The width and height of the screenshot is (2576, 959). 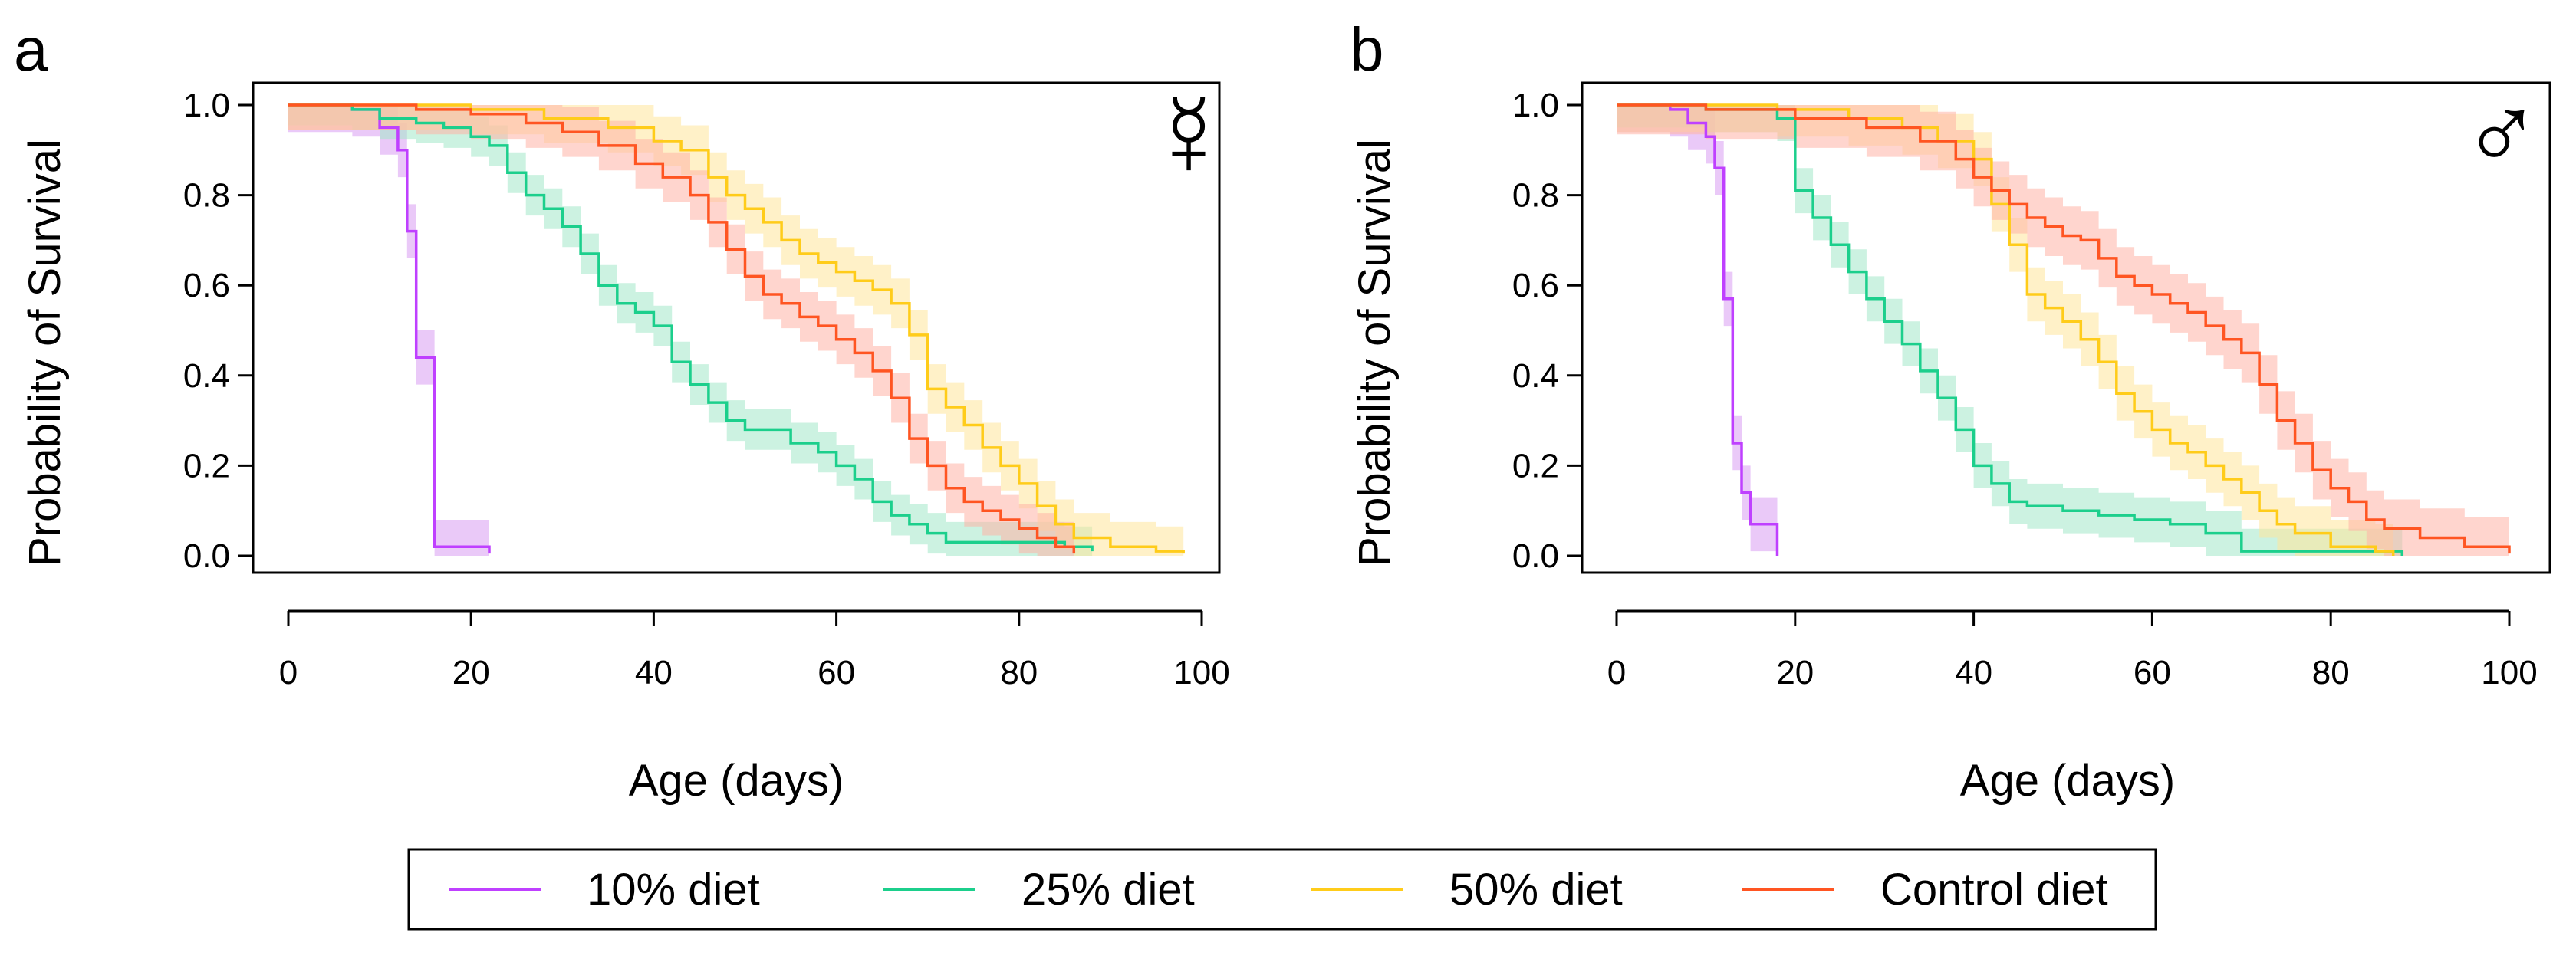 What do you see at coordinates (736, 781) in the screenshot?
I see `panel-a-xlabel: Age (days)` at bounding box center [736, 781].